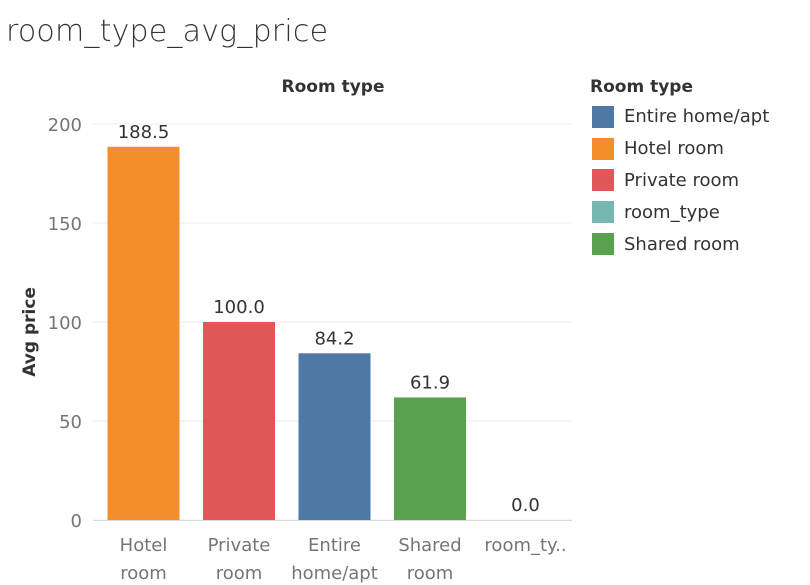 This screenshot has width=810, height=585. Describe the element at coordinates (674, 149) in the screenshot. I see `legend-item-label: Hotel room` at that location.